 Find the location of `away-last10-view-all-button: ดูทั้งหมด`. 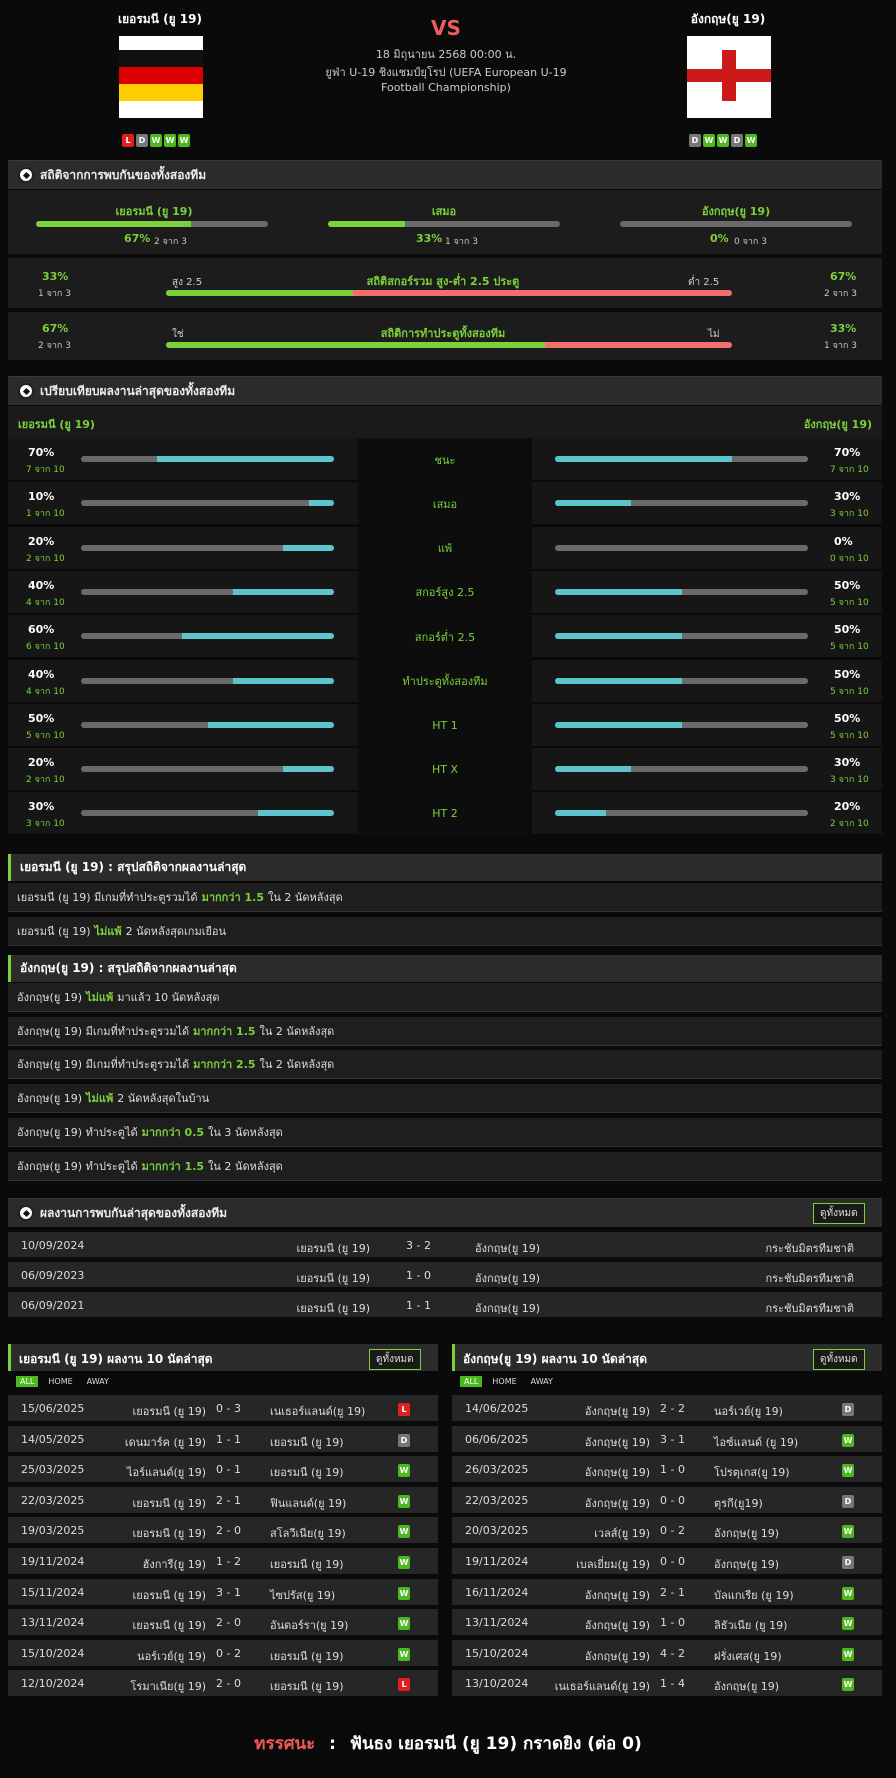

away-last10-view-all-button: ดูทั้งหมด is located at coordinates (839, 1359).